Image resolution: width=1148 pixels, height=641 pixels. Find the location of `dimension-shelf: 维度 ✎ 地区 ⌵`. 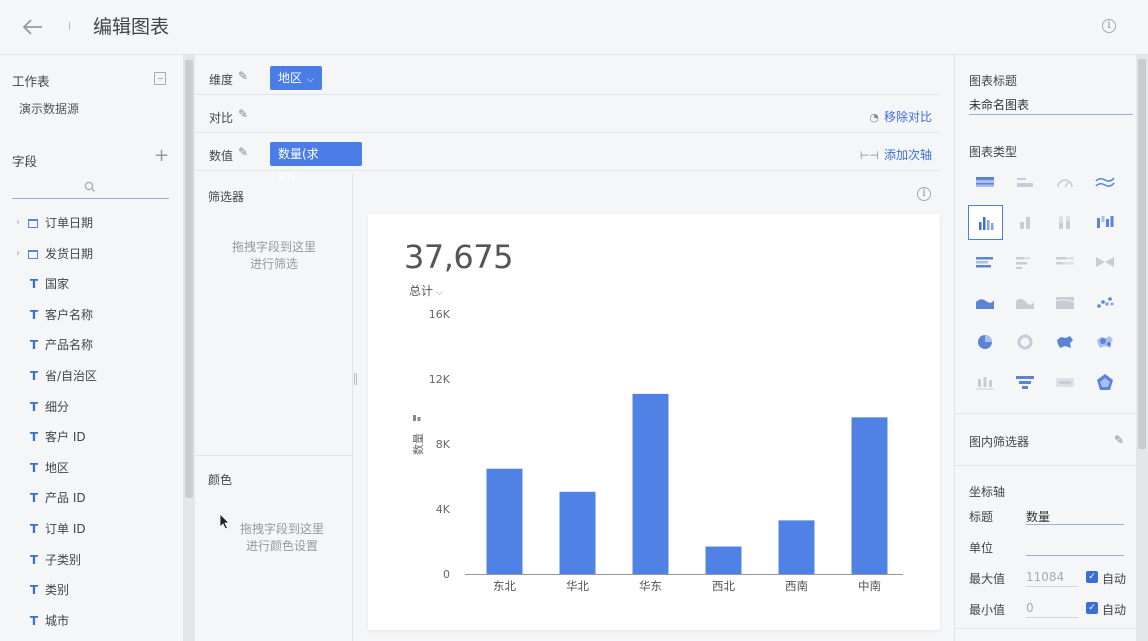

dimension-shelf: 维度 ✎ 地区 ⌵ is located at coordinates (567, 76).